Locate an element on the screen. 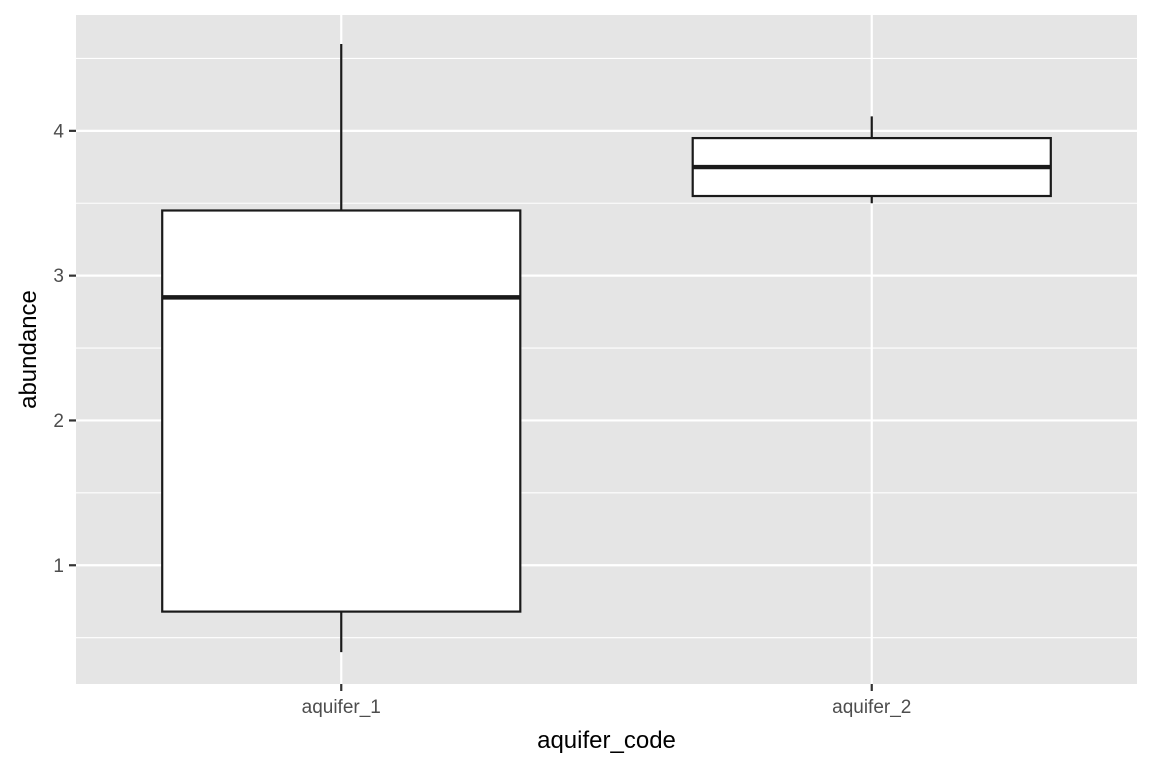 The width and height of the screenshot is (1152, 773). y-tick-label: 3 is located at coordinates (58, 276).